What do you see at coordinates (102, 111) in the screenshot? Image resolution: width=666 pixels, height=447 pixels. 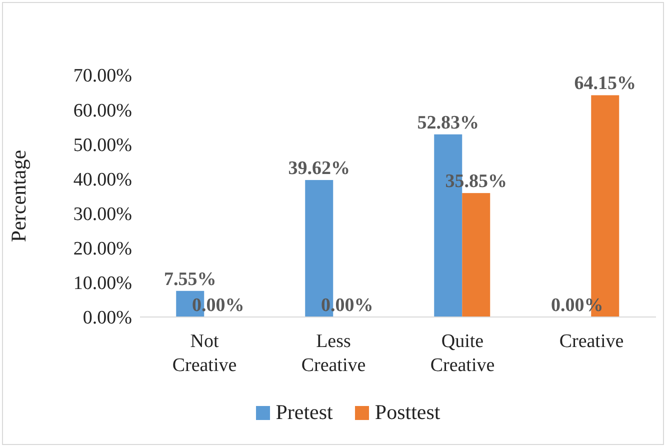 I see `y-tick-label: 60.00%` at bounding box center [102, 111].